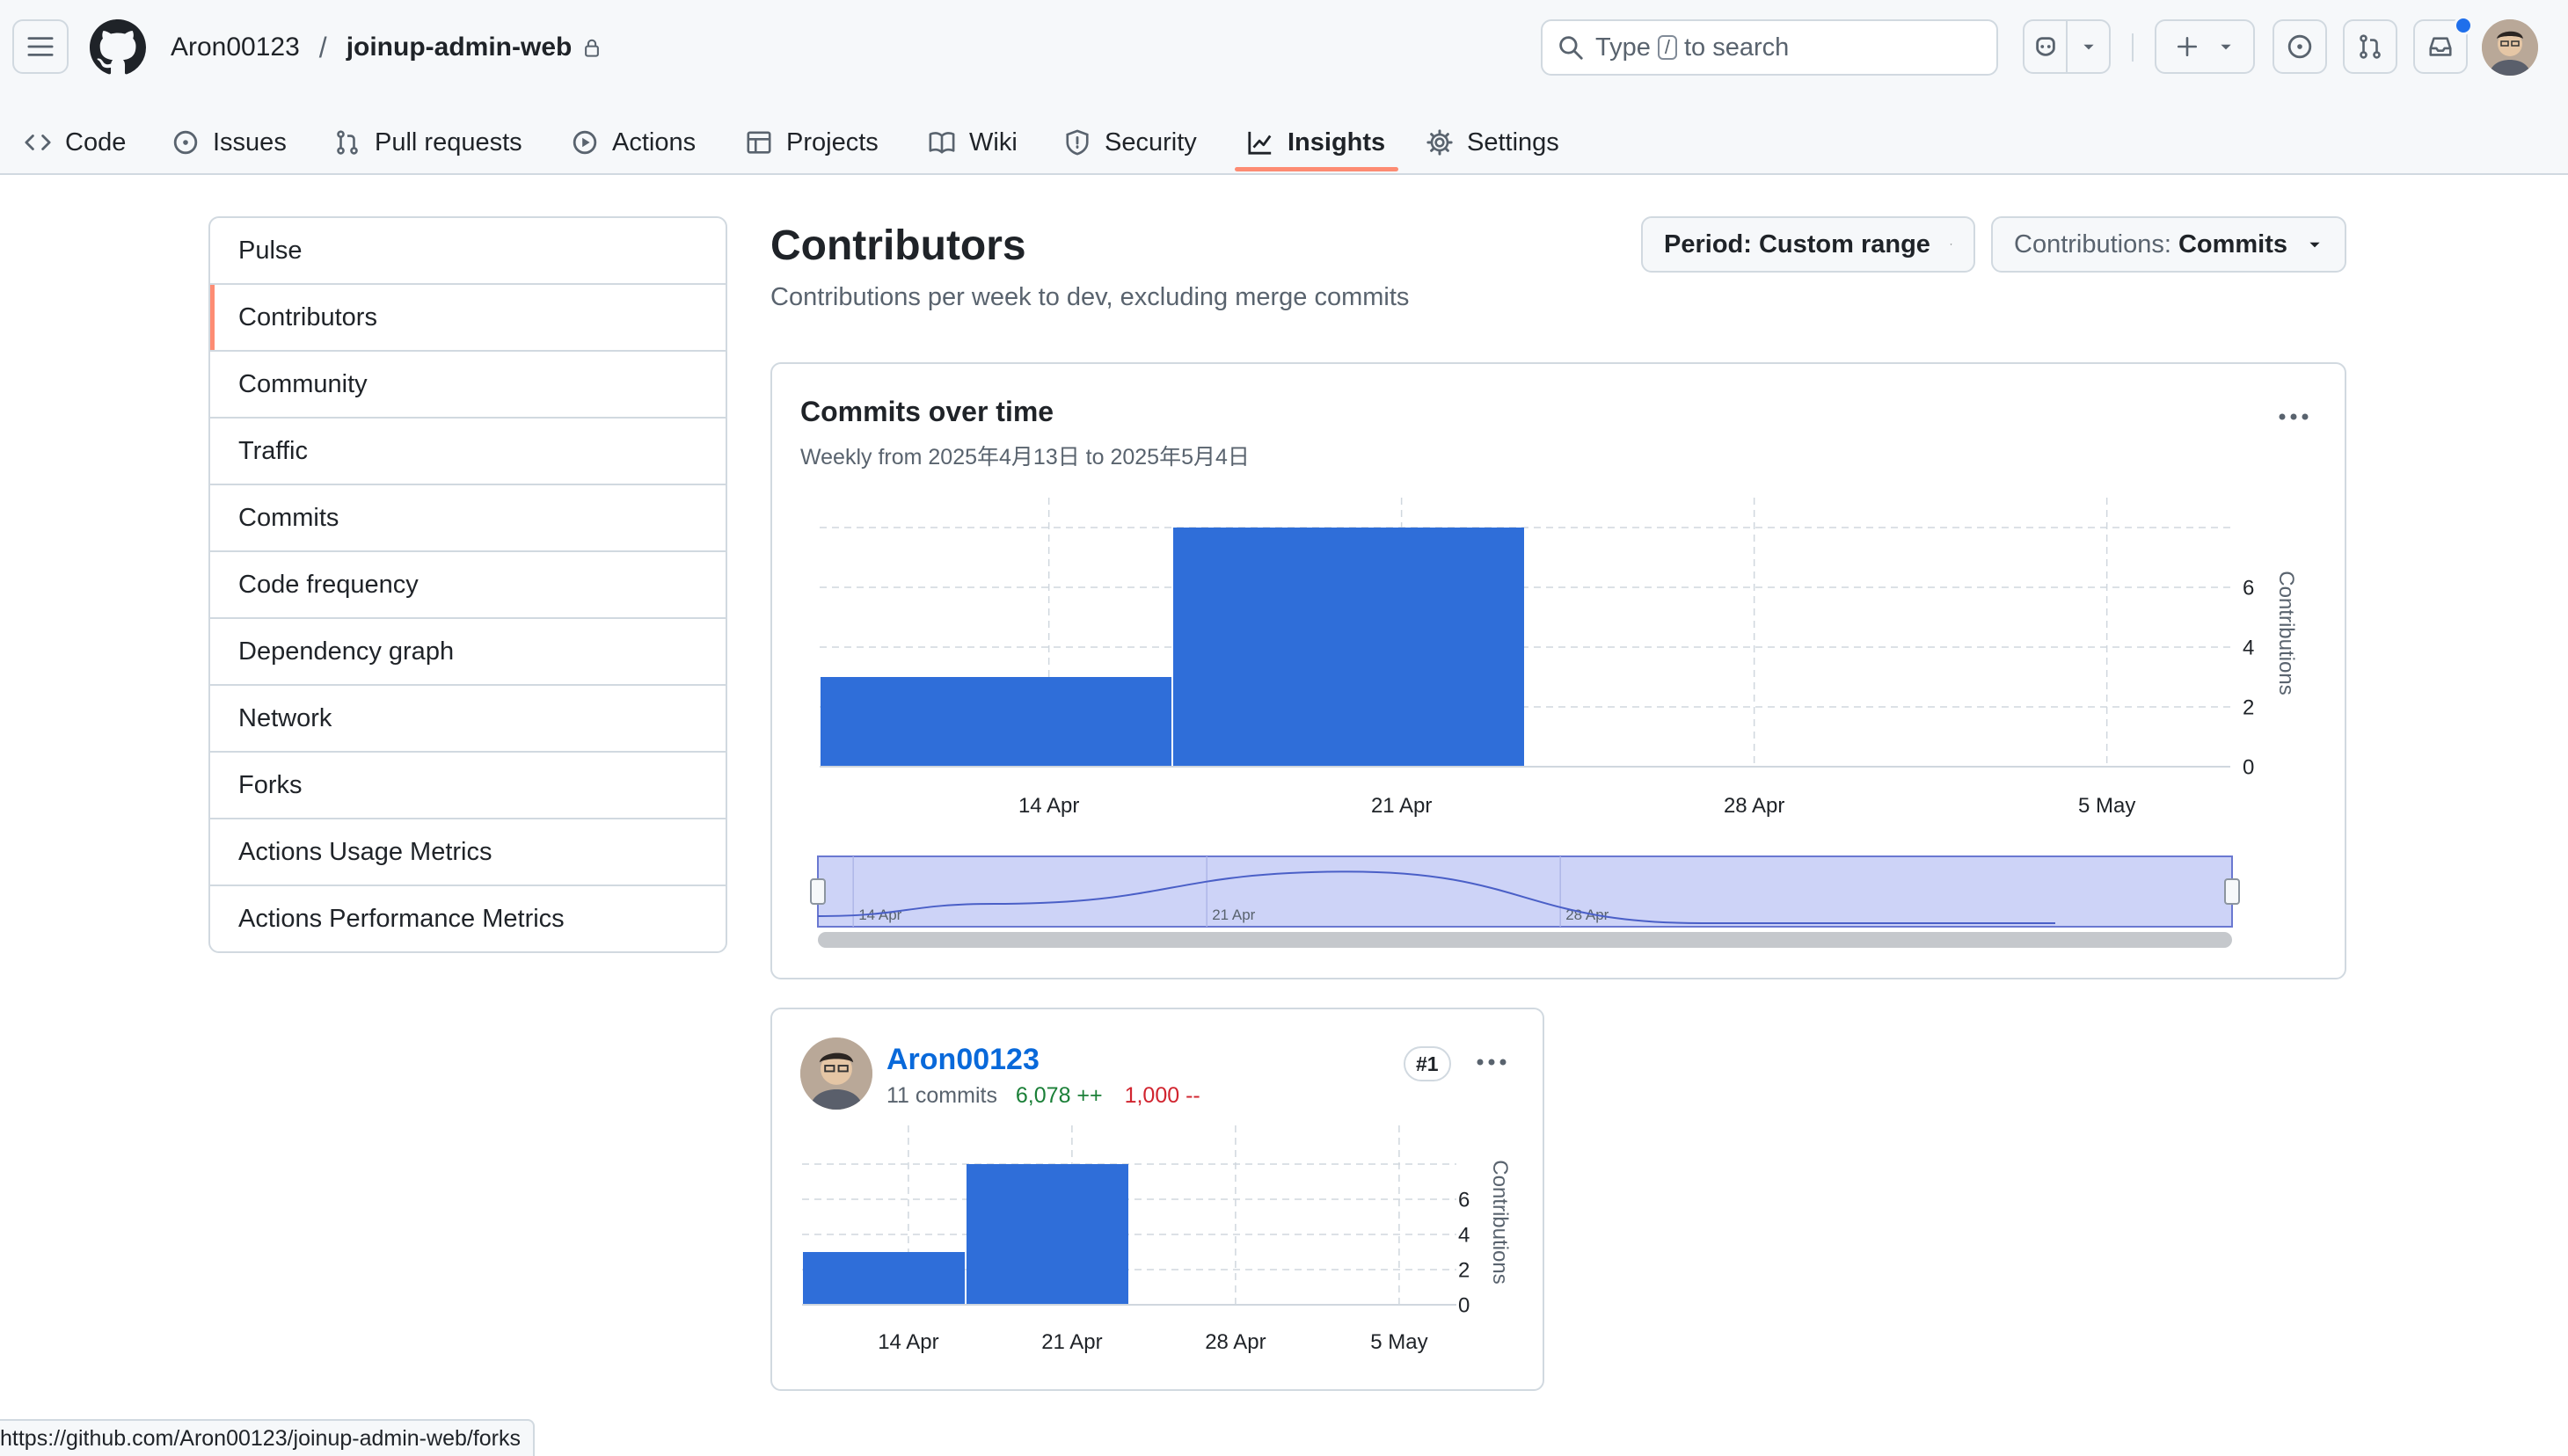 This screenshot has height=1456, width=2568. I want to click on your-pull-requests-button, so click(2370, 46).